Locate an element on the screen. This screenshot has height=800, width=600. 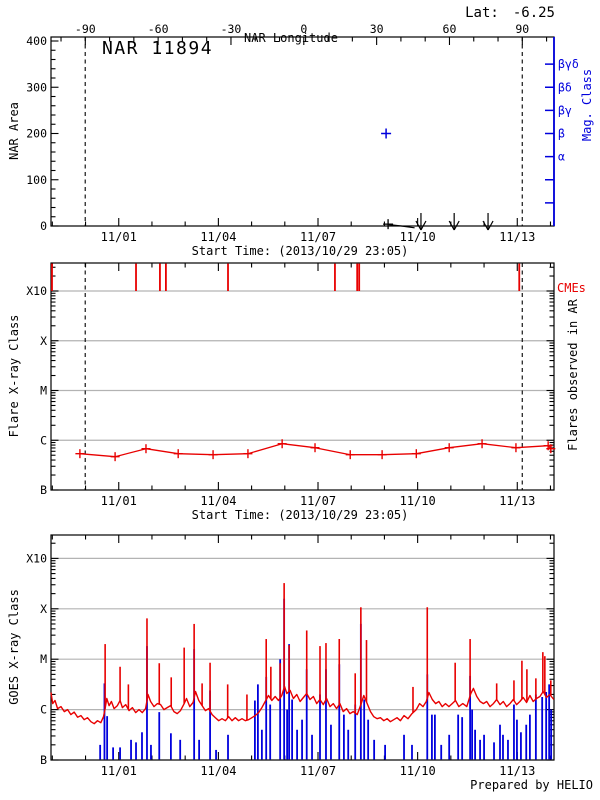
svg-text: 60 is located at coordinates (450, 29).